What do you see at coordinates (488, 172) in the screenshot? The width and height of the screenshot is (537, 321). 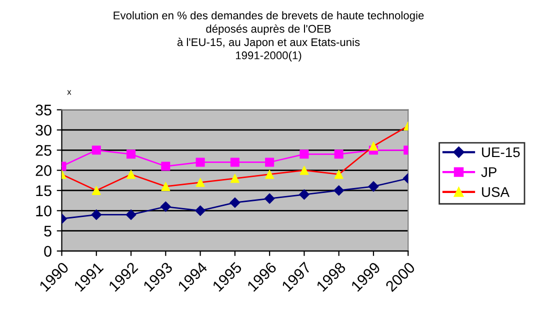 I see `legend-label: JP` at bounding box center [488, 172].